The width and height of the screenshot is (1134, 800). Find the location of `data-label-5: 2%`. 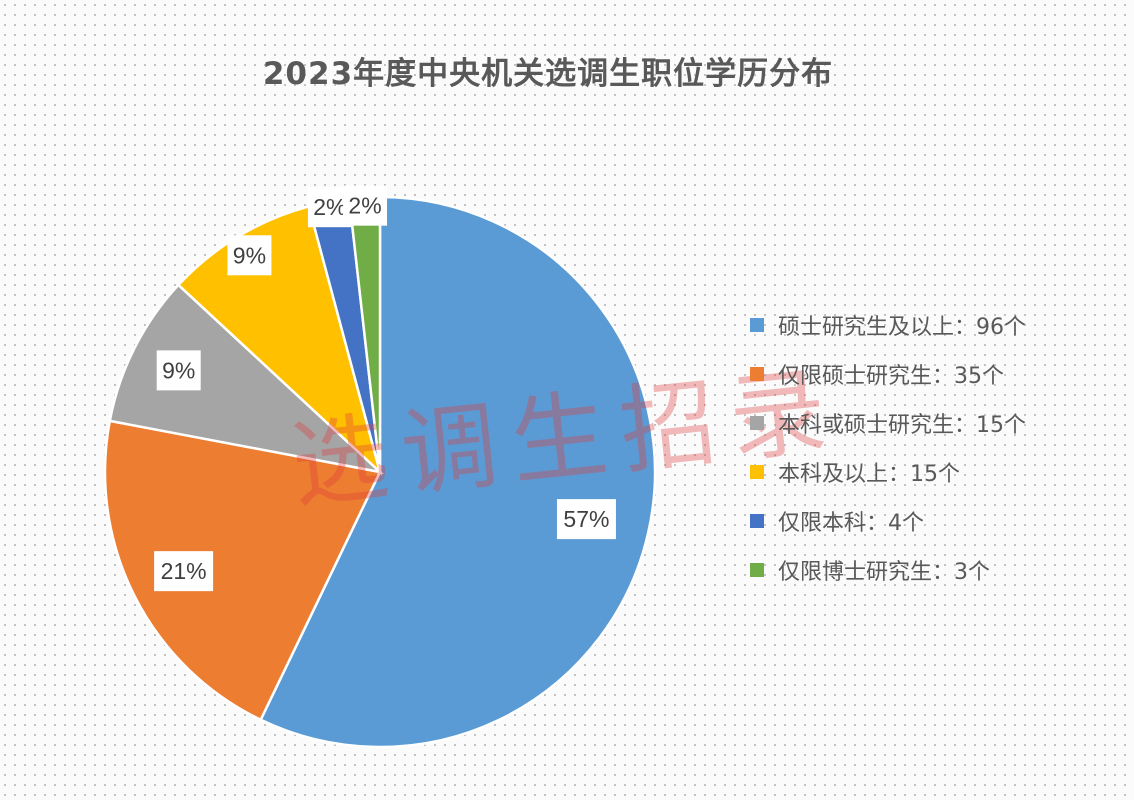

data-label-5: 2% is located at coordinates (365, 205).